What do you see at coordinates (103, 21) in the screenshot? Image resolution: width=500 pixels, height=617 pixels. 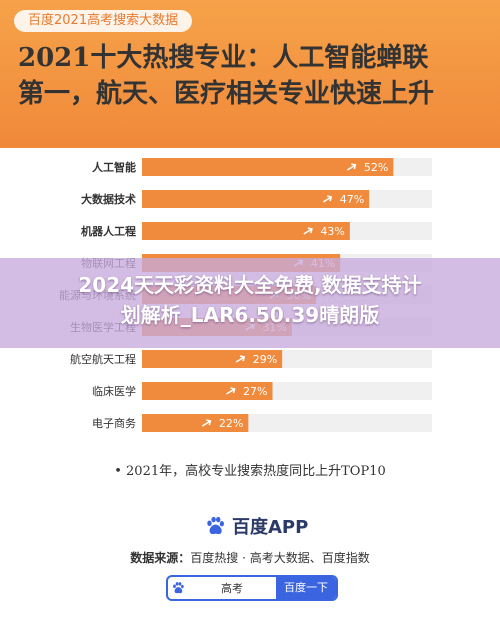 I see `source-tag: 百度2021高考搜索大数据` at bounding box center [103, 21].